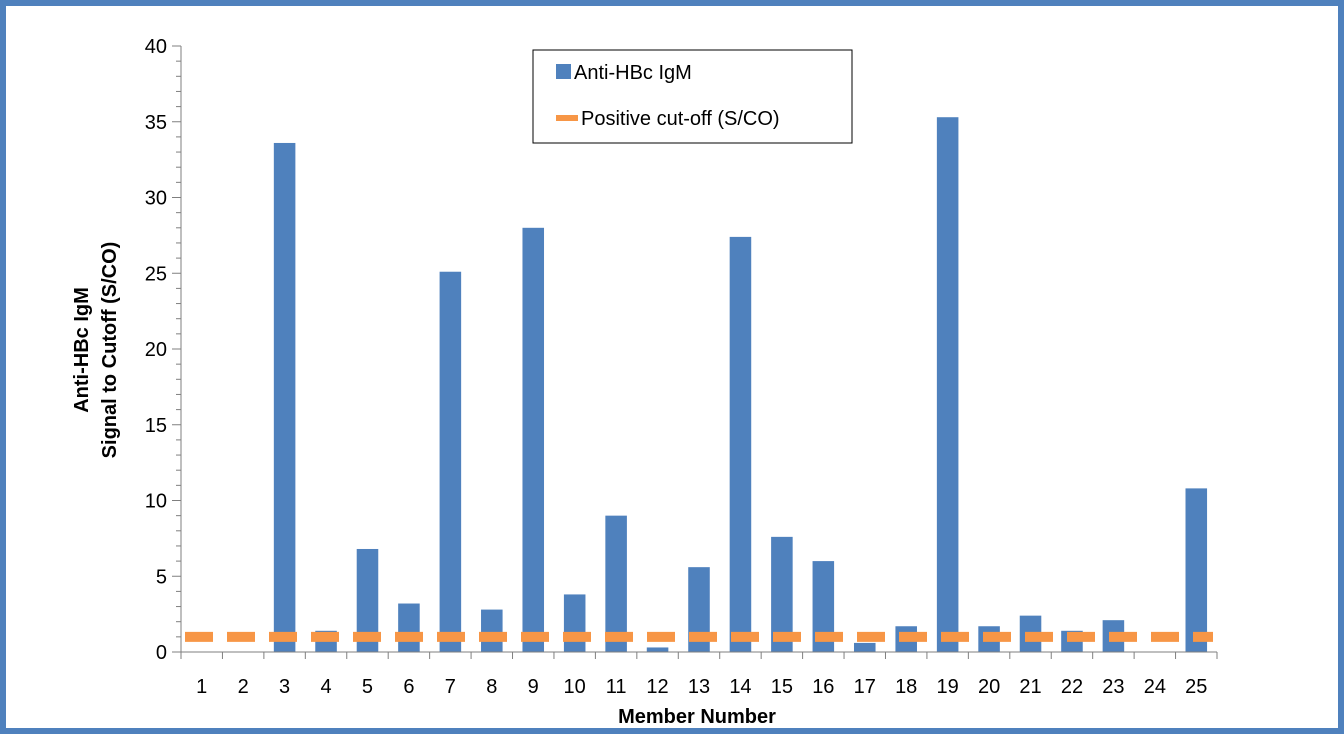  What do you see at coordinates (699, 687) in the screenshot?
I see `x-tick-label: 13` at bounding box center [699, 687].